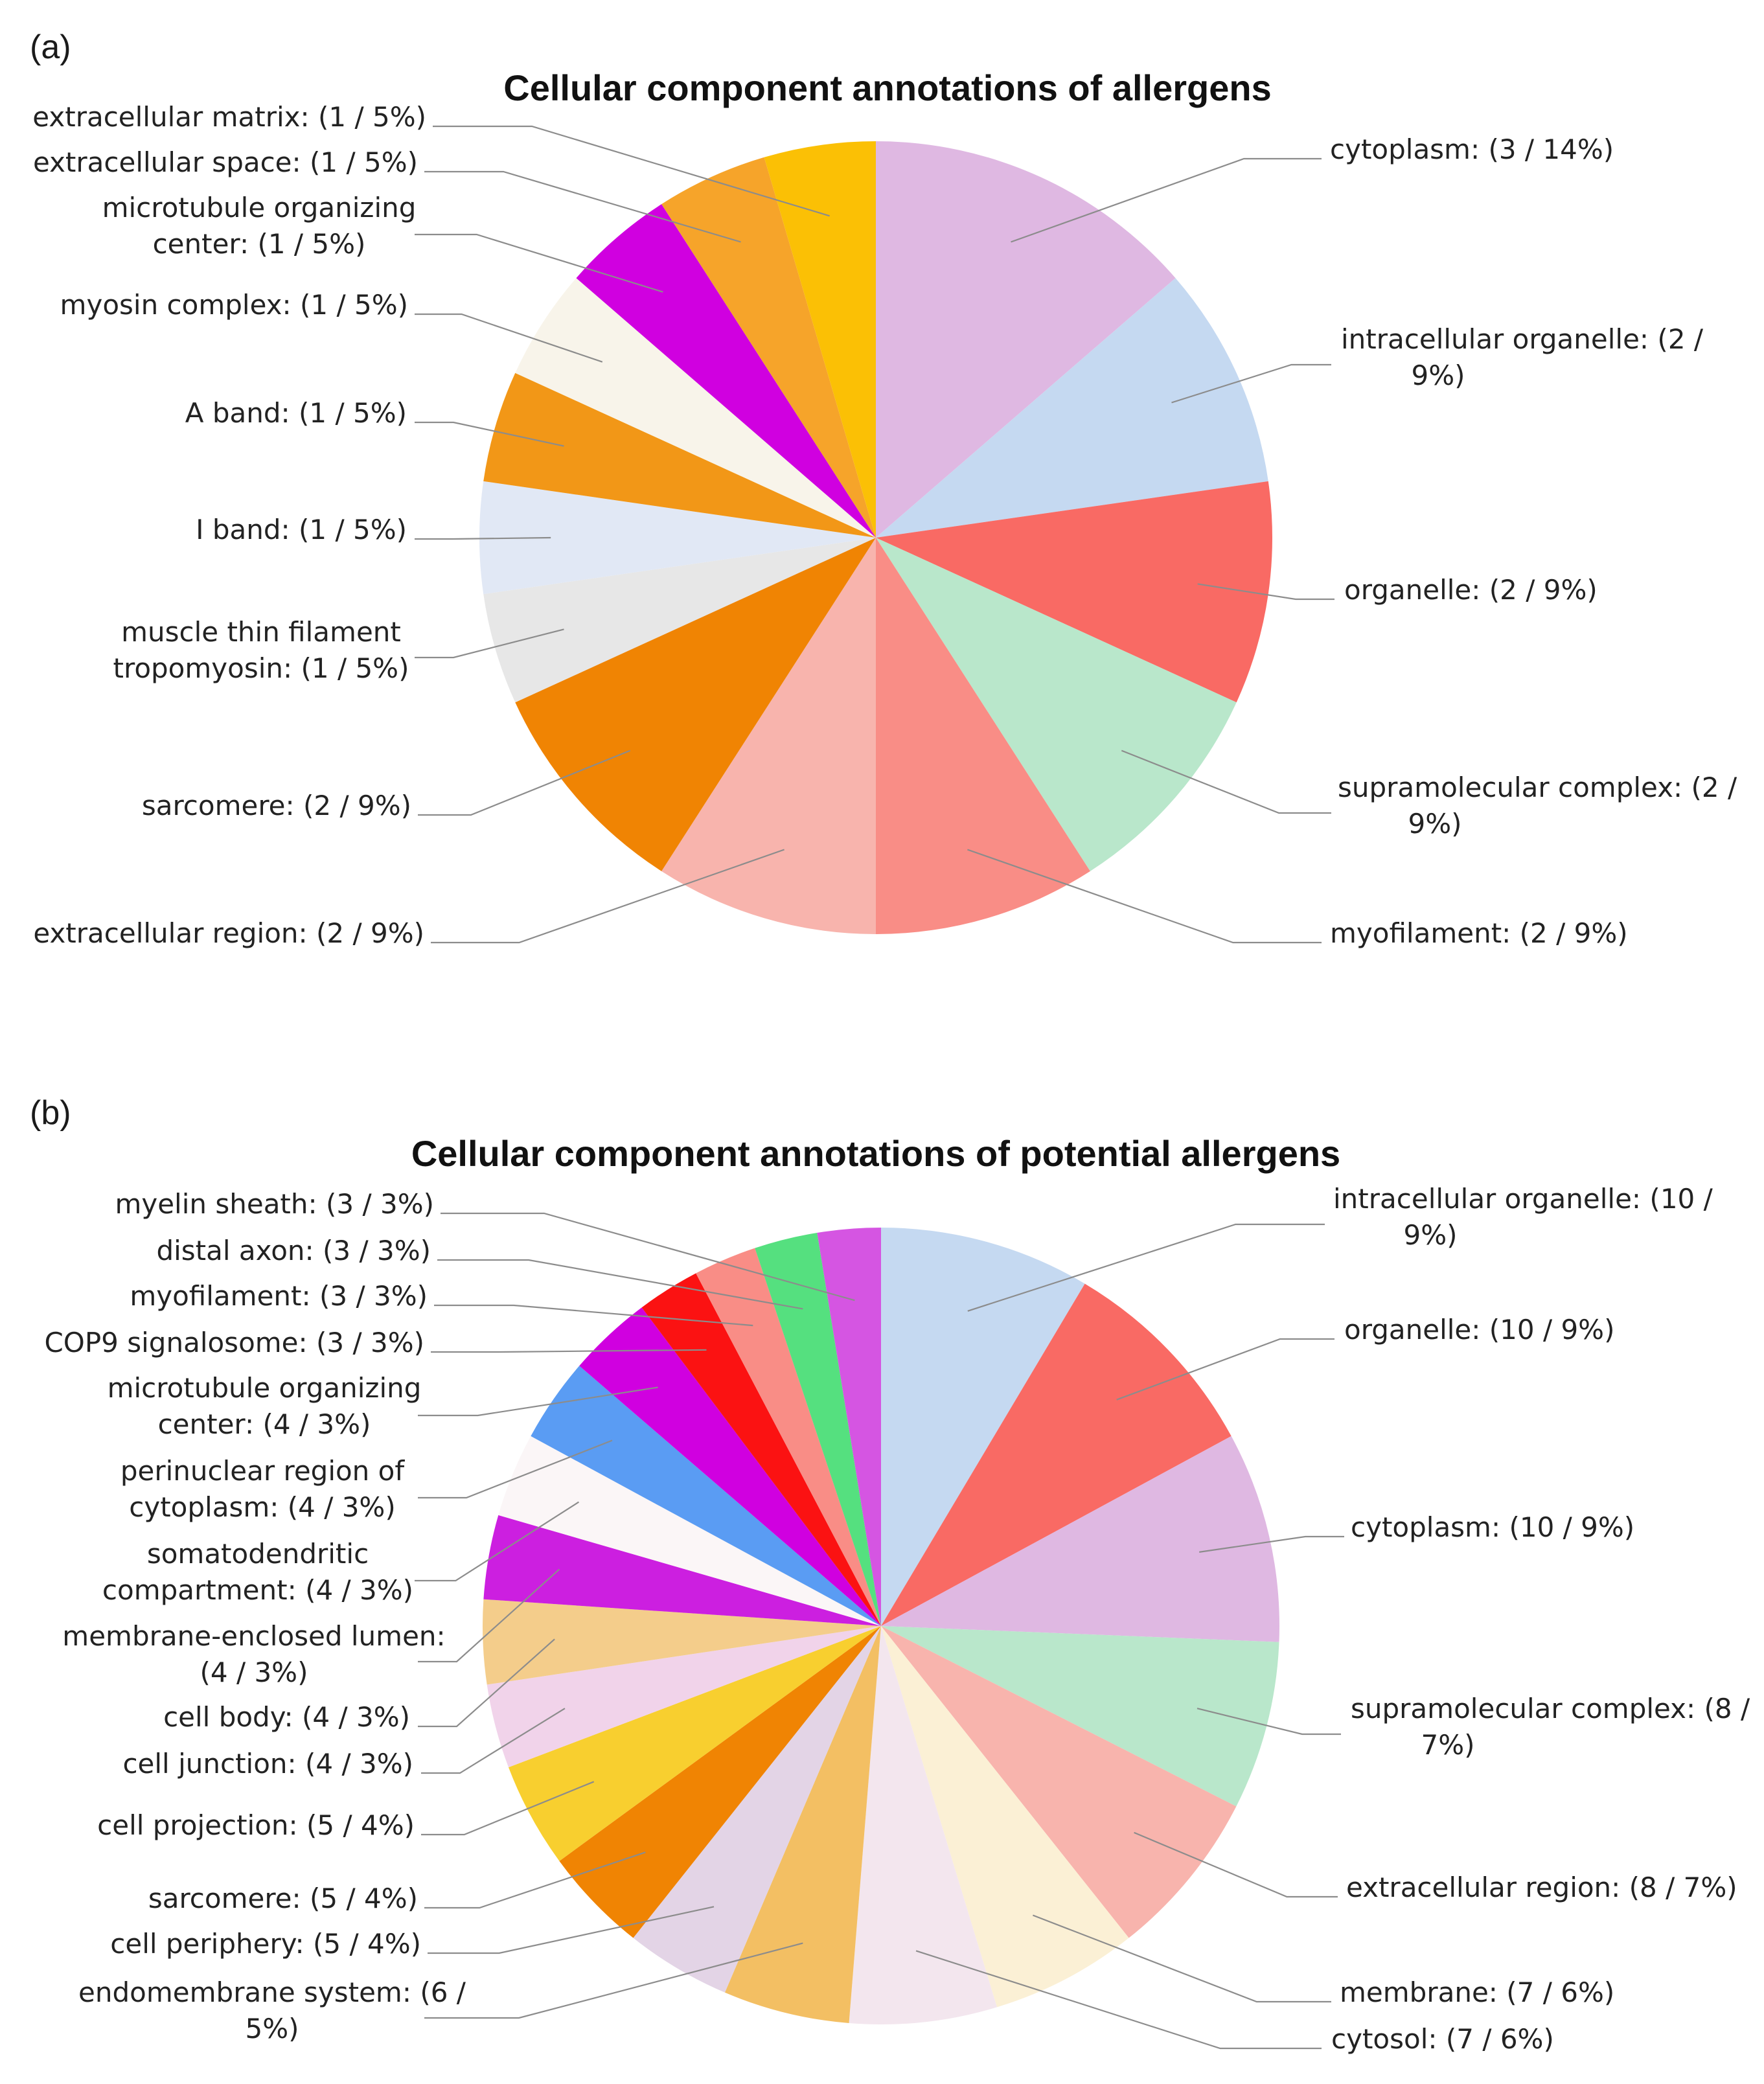 This screenshot has width=1764, height=2084. I want to click on label-cop9-signalosome: COP9 signalosome: (3 / 3%), so click(234, 1342).